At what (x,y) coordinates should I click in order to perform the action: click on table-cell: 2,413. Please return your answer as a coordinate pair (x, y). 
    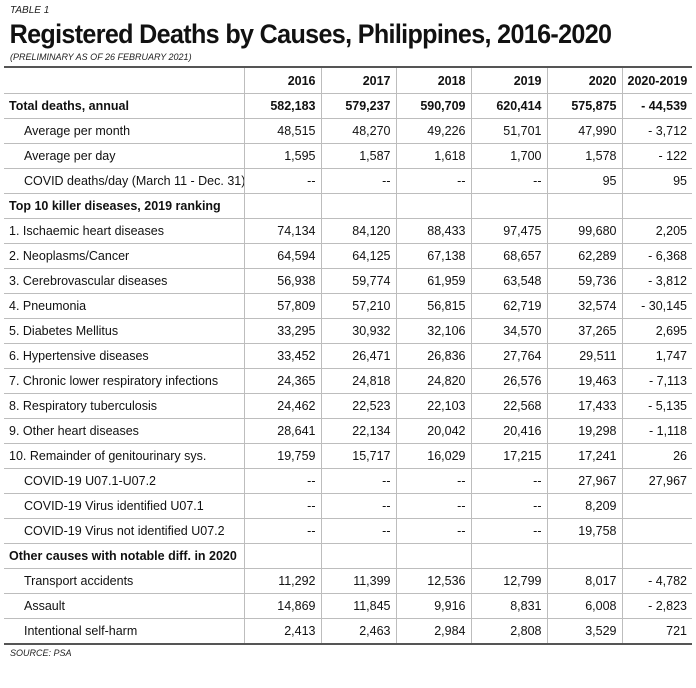
    Looking at the image, I should click on (282, 631).